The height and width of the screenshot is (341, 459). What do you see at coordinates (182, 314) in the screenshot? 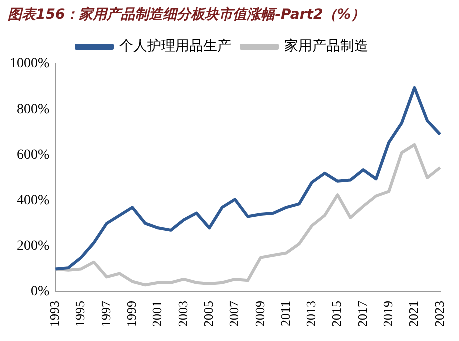
I see `x-tick-label: 2003` at bounding box center [182, 314].